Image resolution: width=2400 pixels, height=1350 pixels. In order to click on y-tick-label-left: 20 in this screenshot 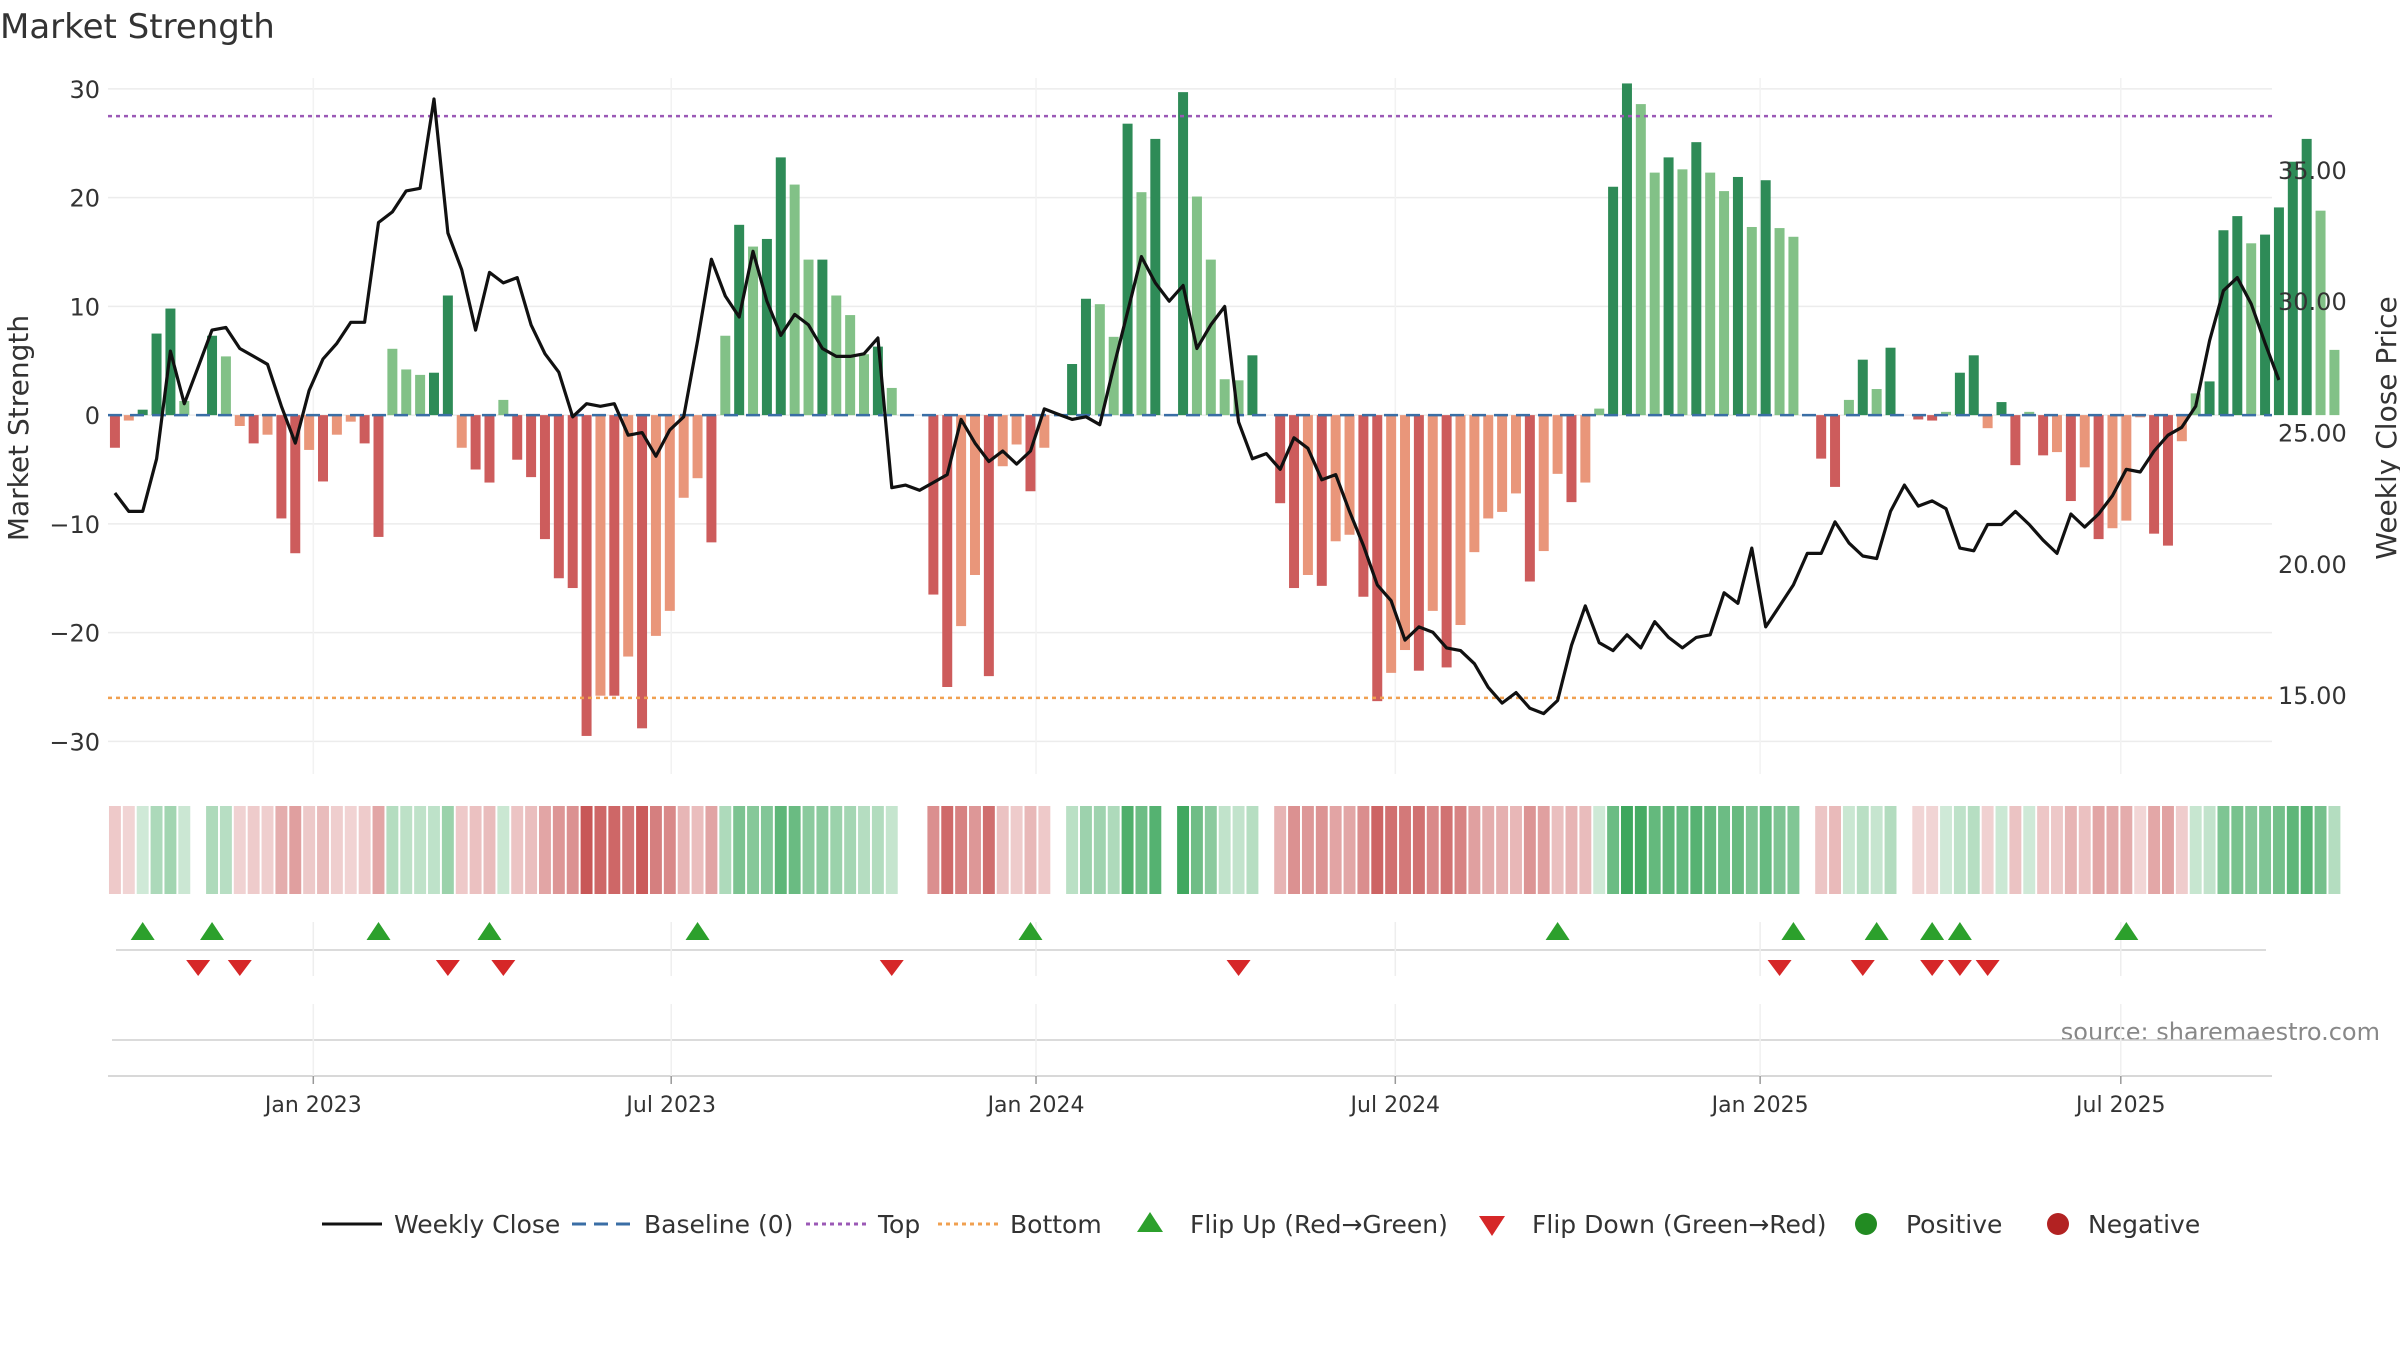, I will do `click(84, 199)`.